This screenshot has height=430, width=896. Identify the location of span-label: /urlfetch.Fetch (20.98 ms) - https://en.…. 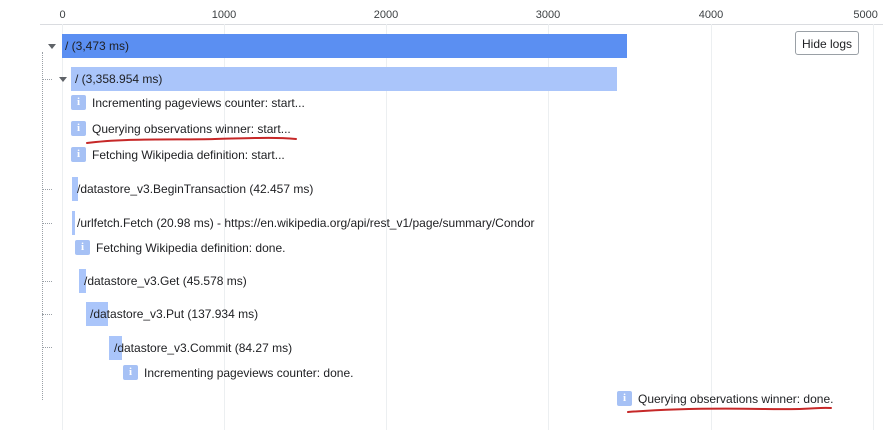
(306, 223).